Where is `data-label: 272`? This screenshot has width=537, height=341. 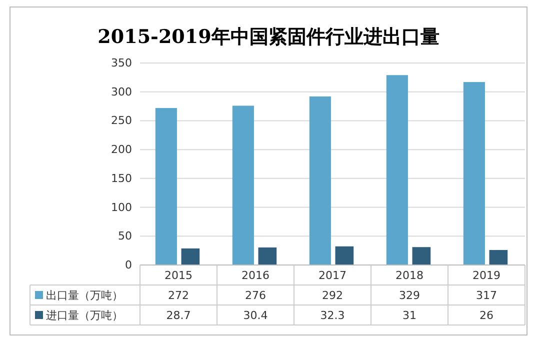 data-label: 272 is located at coordinates (178, 295).